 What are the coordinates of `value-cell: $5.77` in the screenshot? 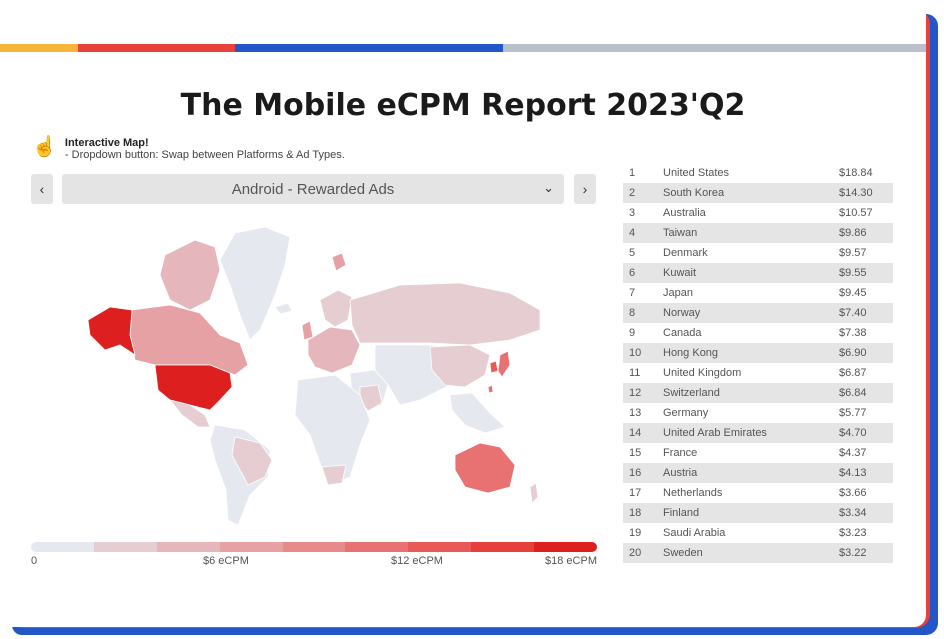 It's located at (853, 413).